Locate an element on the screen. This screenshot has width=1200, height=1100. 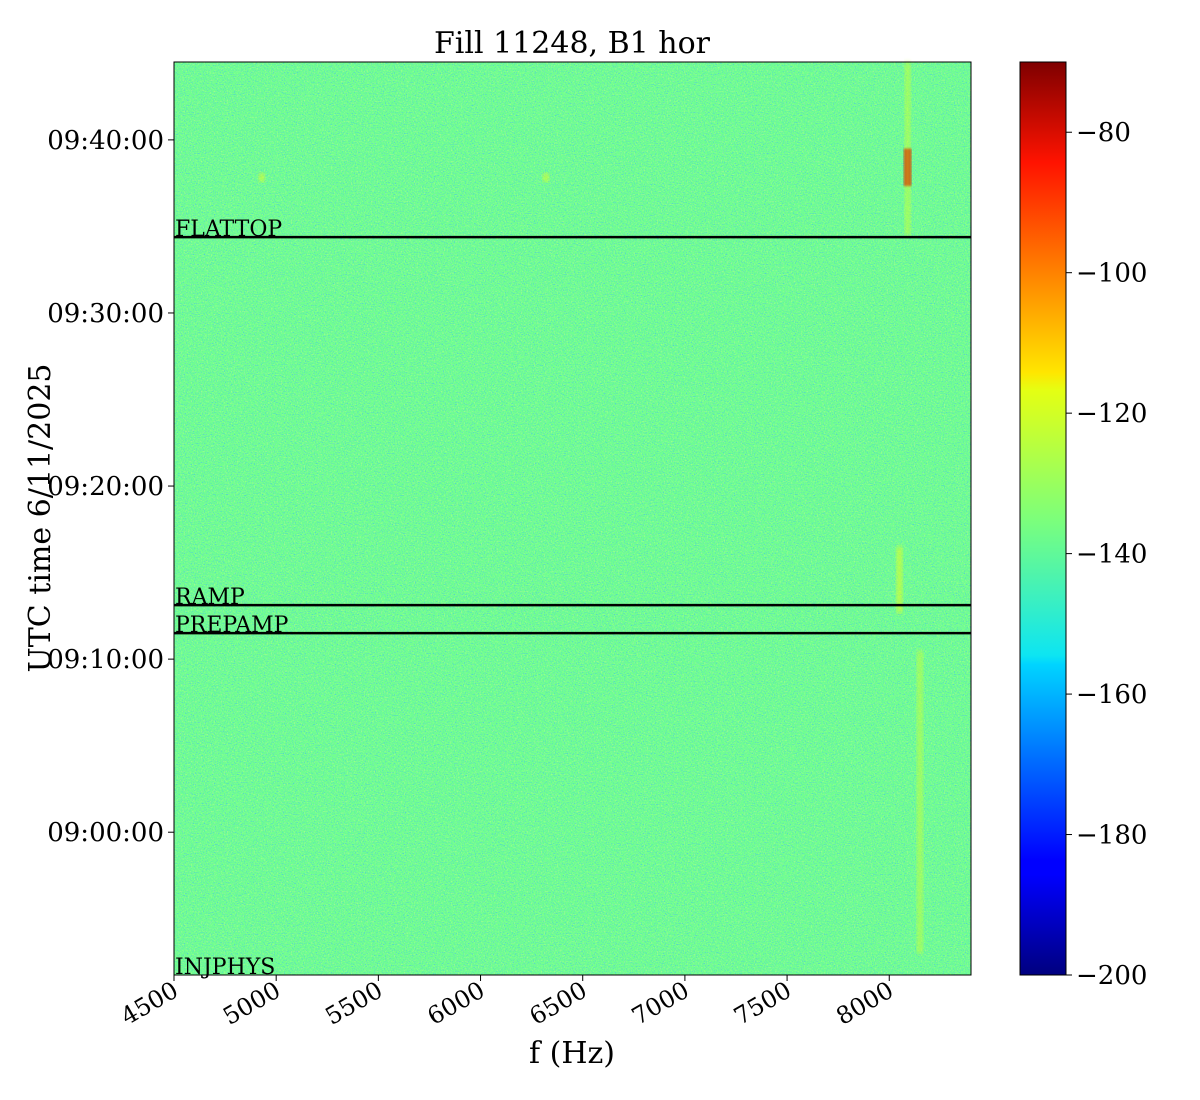
x-tick-label: 6000 is located at coordinates (456, 1003).